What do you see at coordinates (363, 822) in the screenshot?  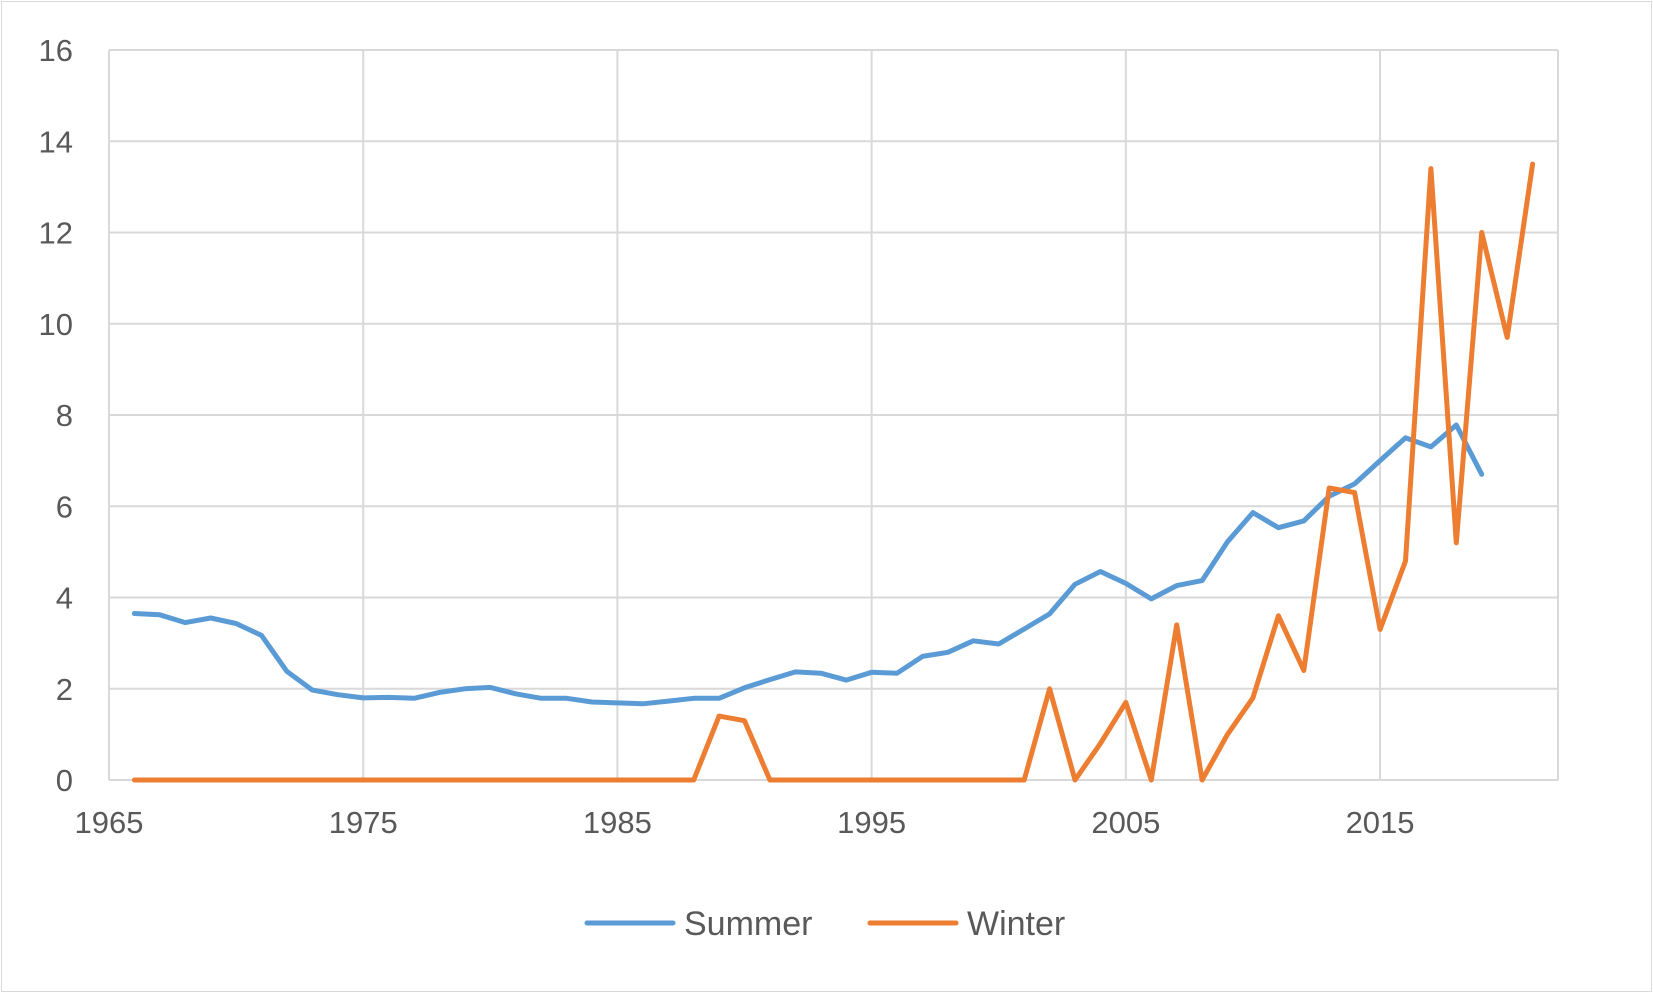 I see `x-tick-label: 1975` at bounding box center [363, 822].